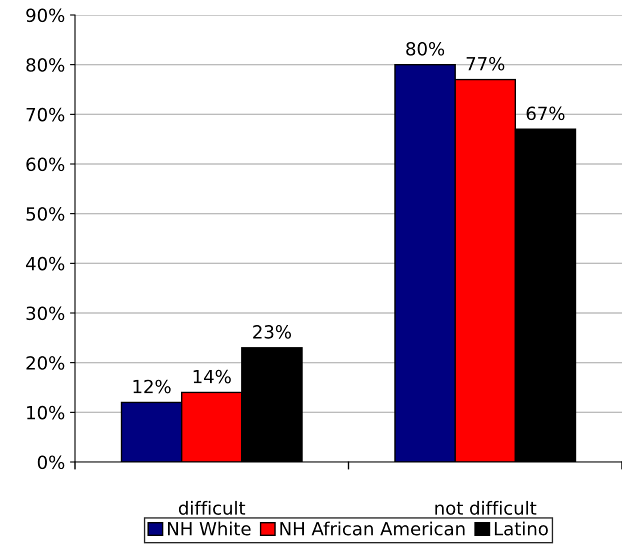 The width and height of the screenshot is (622, 550). What do you see at coordinates (209, 529) in the screenshot?
I see `legend-label: NH White` at bounding box center [209, 529].